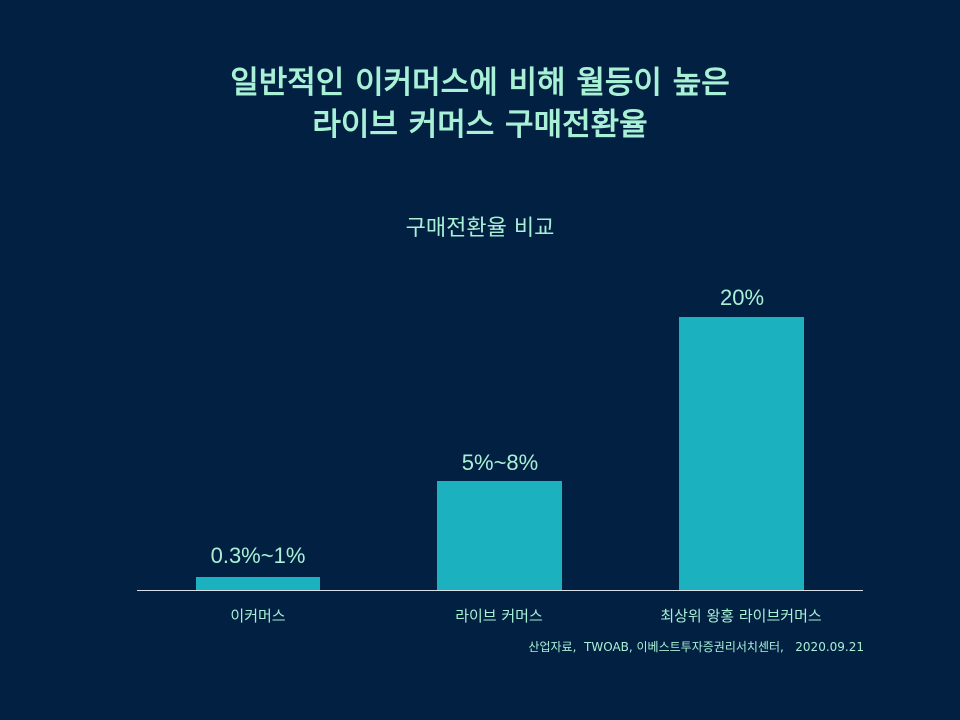 The image size is (960, 720). Describe the element at coordinates (480, 83) in the screenshot. I see `title-line-1: 일반적인 이커머스에 비해 월등이 높은` at that location.